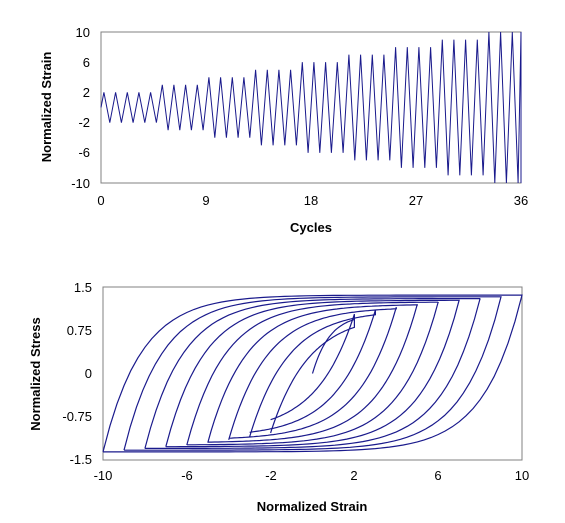  Describe the element at coordinates (311, 200) in the screenshot. I see `cycles-x-tick: 18` at that location.